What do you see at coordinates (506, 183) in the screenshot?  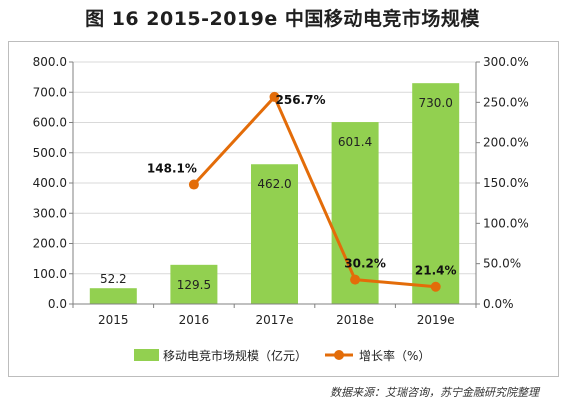 I see `right-axis-tick-label: 150.0%` at bounding box center [506, 183].